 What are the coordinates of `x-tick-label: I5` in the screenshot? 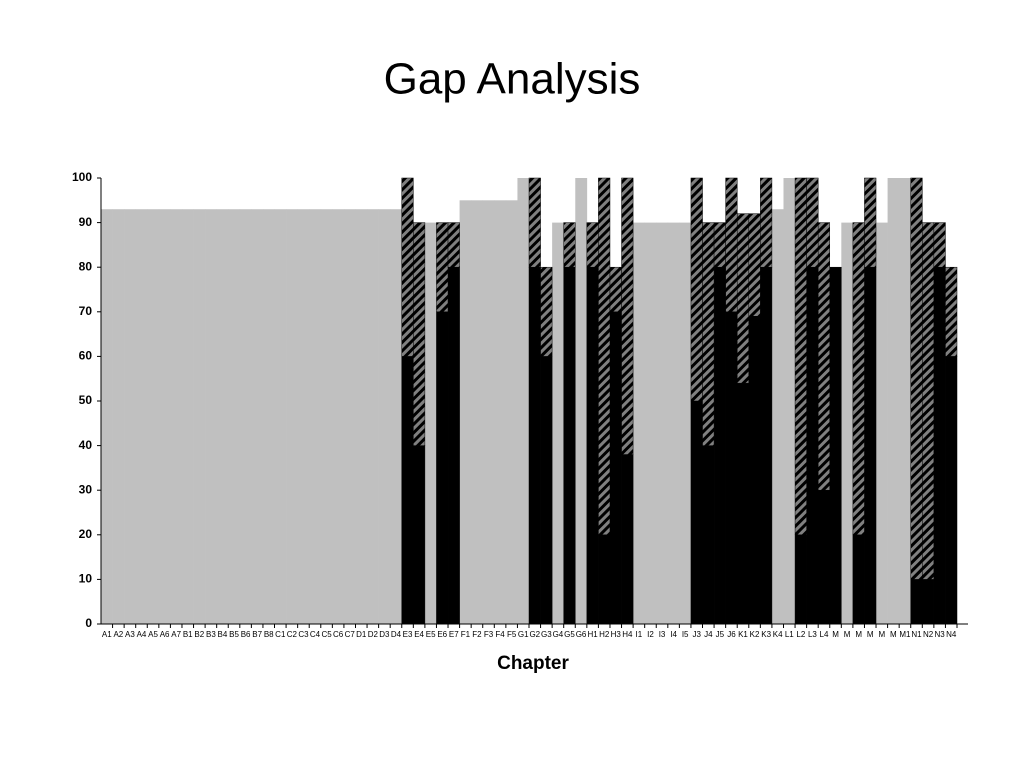 It's located at (685, 634).